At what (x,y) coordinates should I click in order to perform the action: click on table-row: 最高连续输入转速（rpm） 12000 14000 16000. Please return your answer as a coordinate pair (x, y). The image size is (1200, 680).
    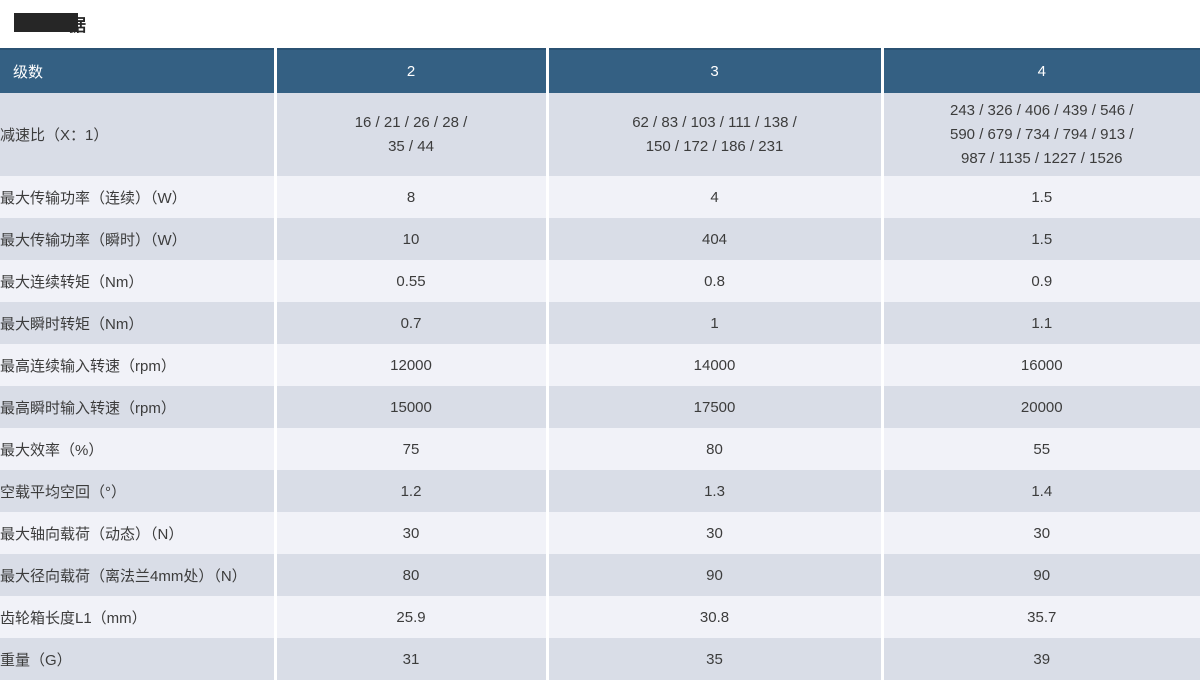
    Looking at the image, I should click on (600, 365).